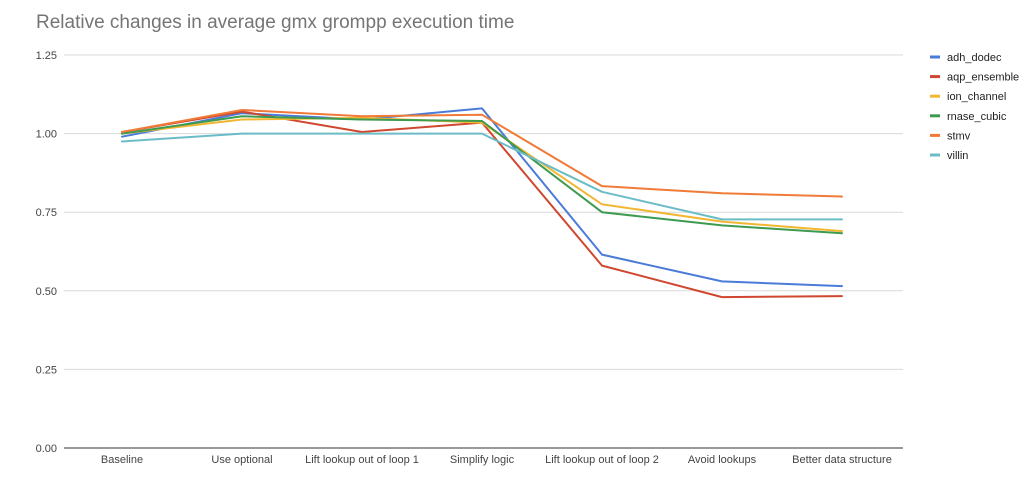 Image resolution: width=1024 pixels, height=483 pixels. Describe the element at coordinates (122, 460) in the screenshot. I see `x-tick-label: Baseline` at that location.